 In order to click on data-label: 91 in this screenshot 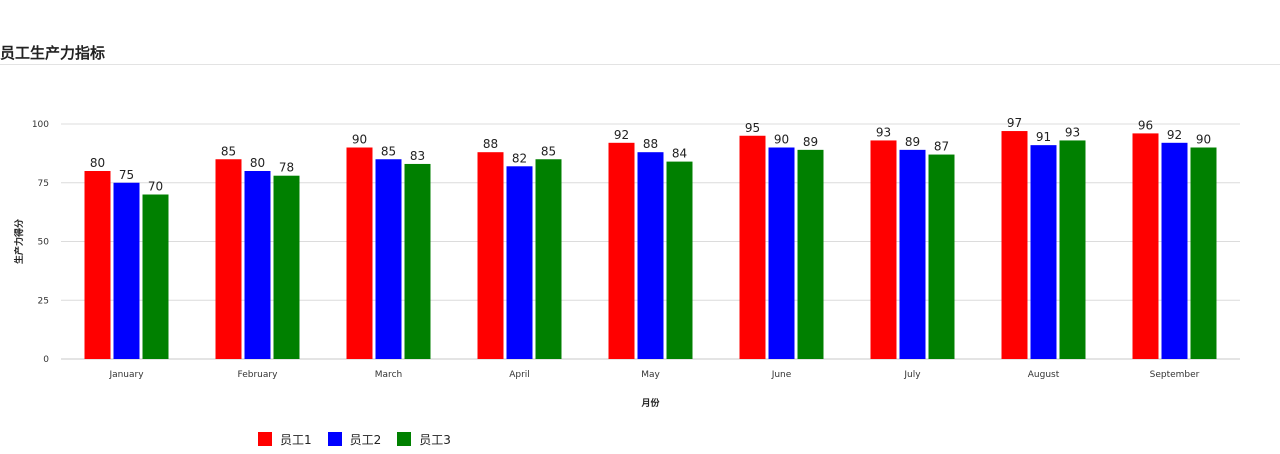, I will do `click(1043, 137)`.